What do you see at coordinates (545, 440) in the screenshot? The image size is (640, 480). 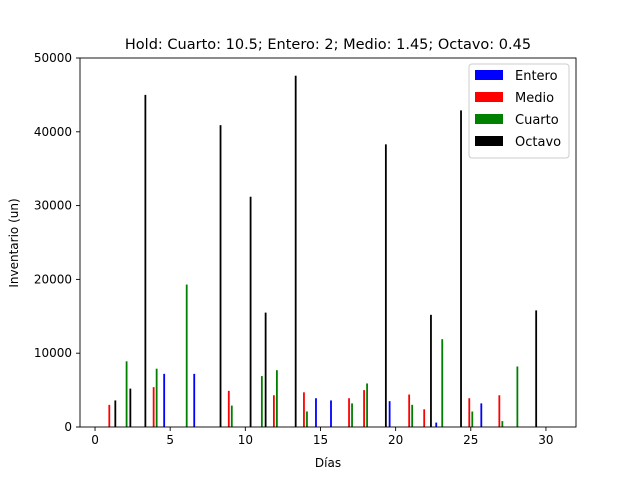 I see `x-tick-label-6: 30` at bounding box center [545, 440].